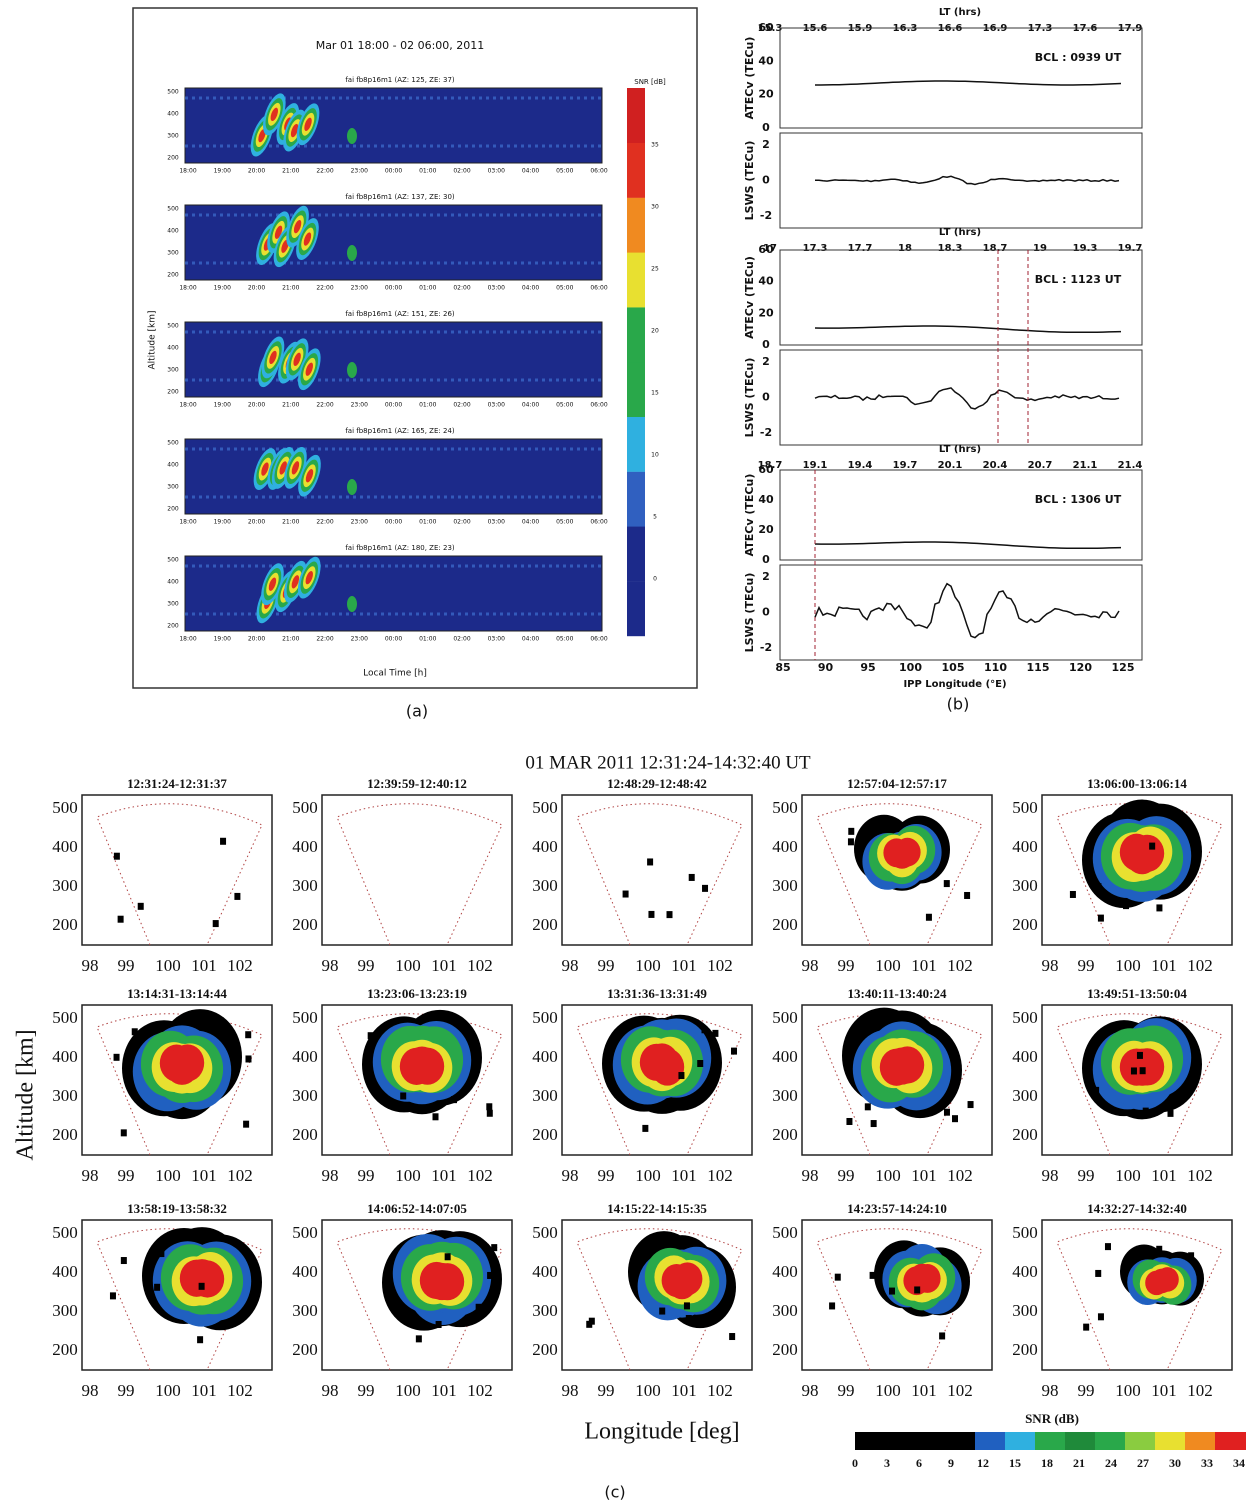  Describe the element at coordinates (968, 329) in the screenshot. I see `atec-curve` at that location.